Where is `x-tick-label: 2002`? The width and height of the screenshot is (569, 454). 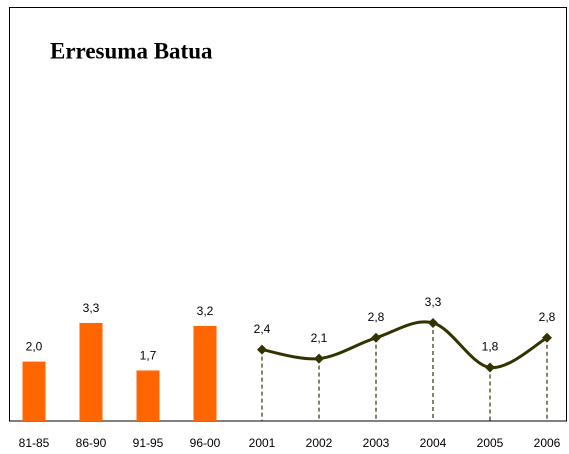 x-tick-label: 2002 is located at coordinates (319, 443).